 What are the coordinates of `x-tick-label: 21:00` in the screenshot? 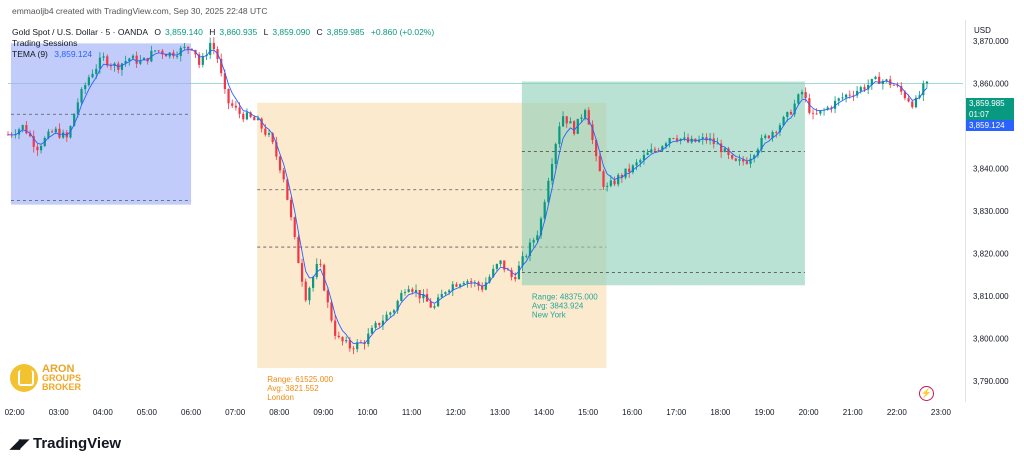 It's located at (853, 412).